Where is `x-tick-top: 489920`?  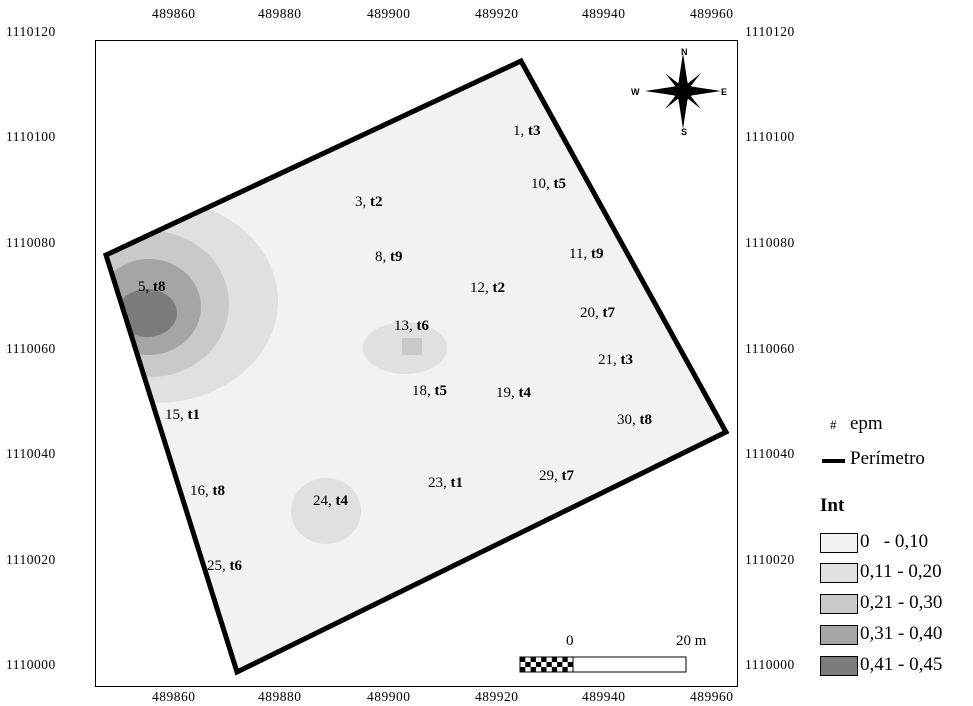 x-tick-top: 489920 is located at coordinates (497, 13).